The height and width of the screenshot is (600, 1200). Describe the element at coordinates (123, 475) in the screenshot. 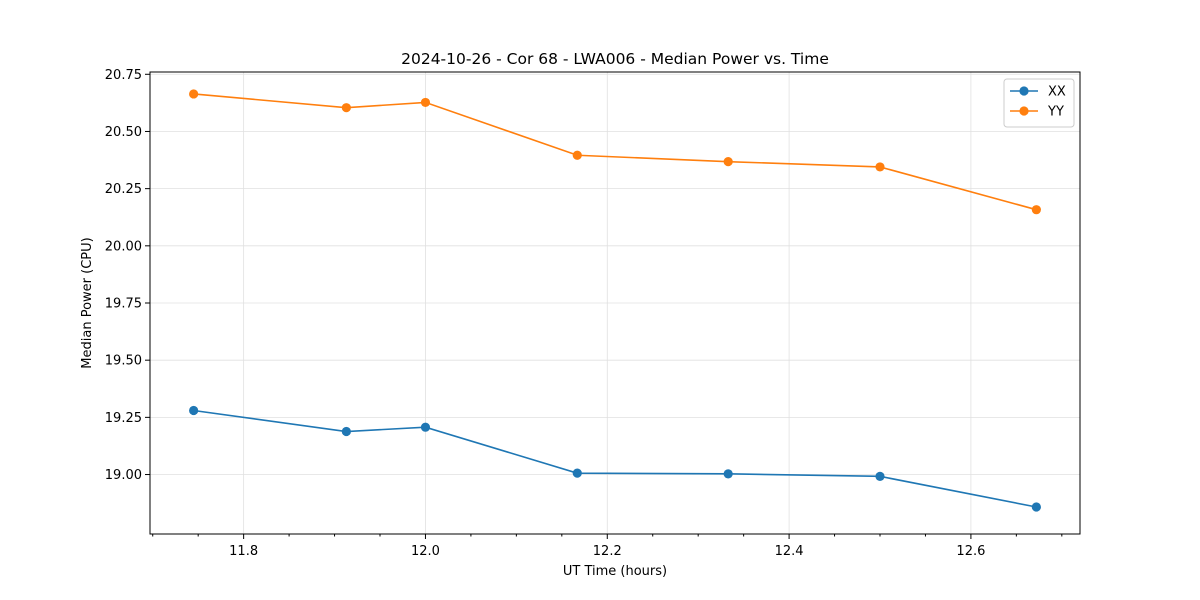

I see `y-tick-label: 19.00` at that location.